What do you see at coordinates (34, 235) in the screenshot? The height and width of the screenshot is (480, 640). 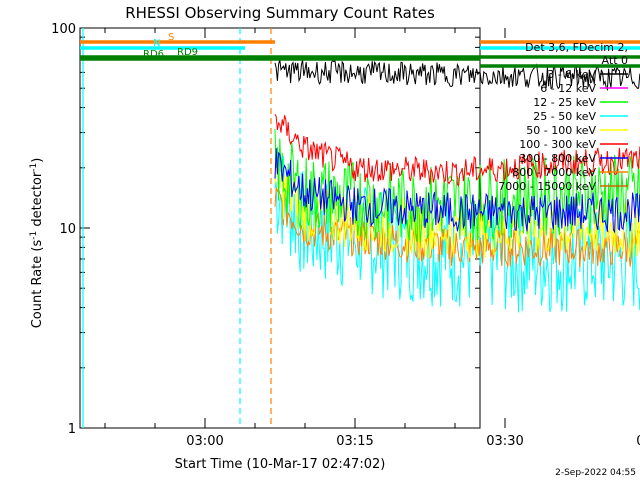 I see `y-axis-label-sup: -1` at bounding box center [34, 235].